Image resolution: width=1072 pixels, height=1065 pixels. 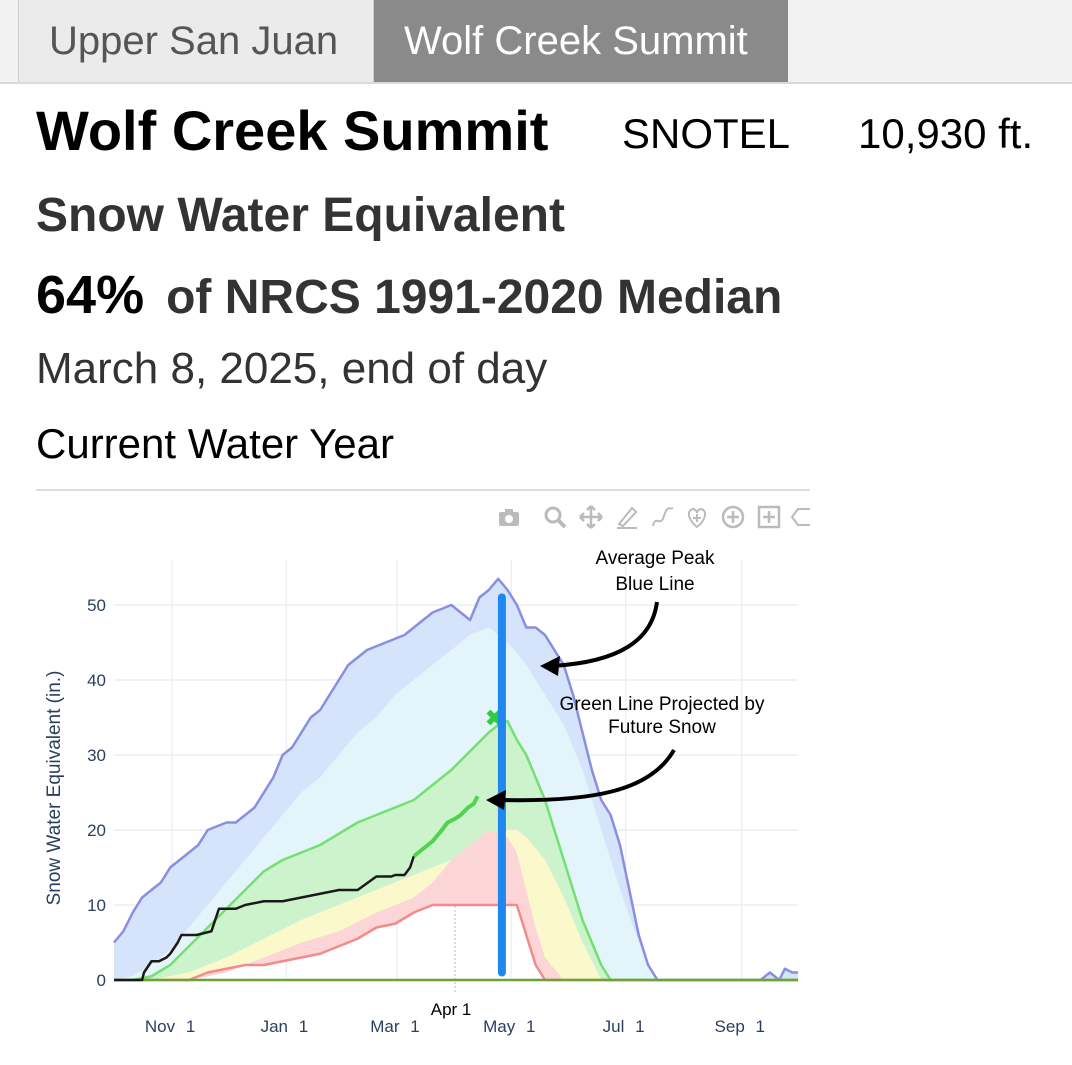 I want to click on draw-freeform-icon, so click(x=663, y=517).